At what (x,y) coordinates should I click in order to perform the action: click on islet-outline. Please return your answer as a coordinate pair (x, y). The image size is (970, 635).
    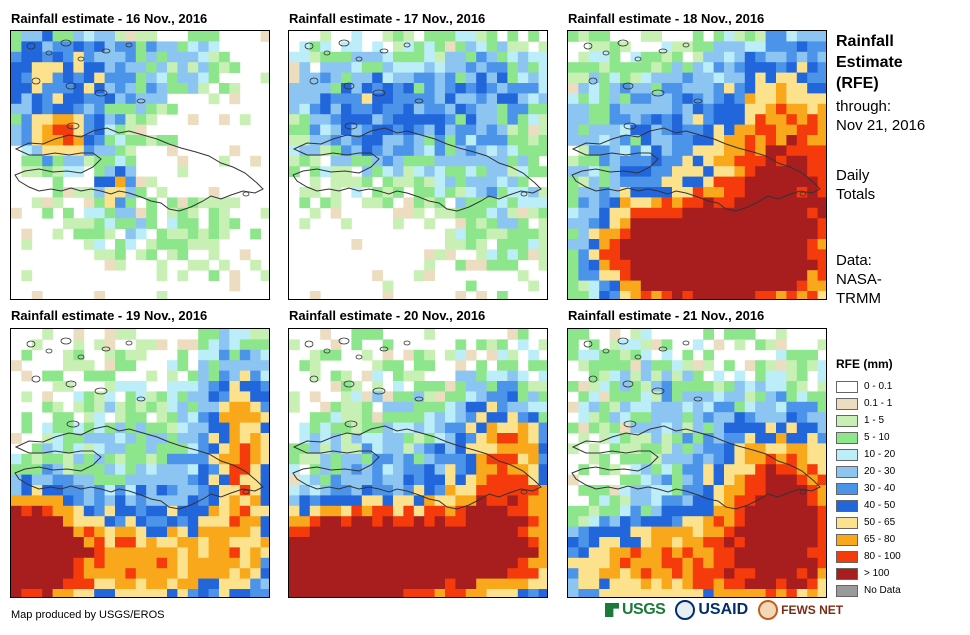
    Looking at the image, I should click on (359, 59).